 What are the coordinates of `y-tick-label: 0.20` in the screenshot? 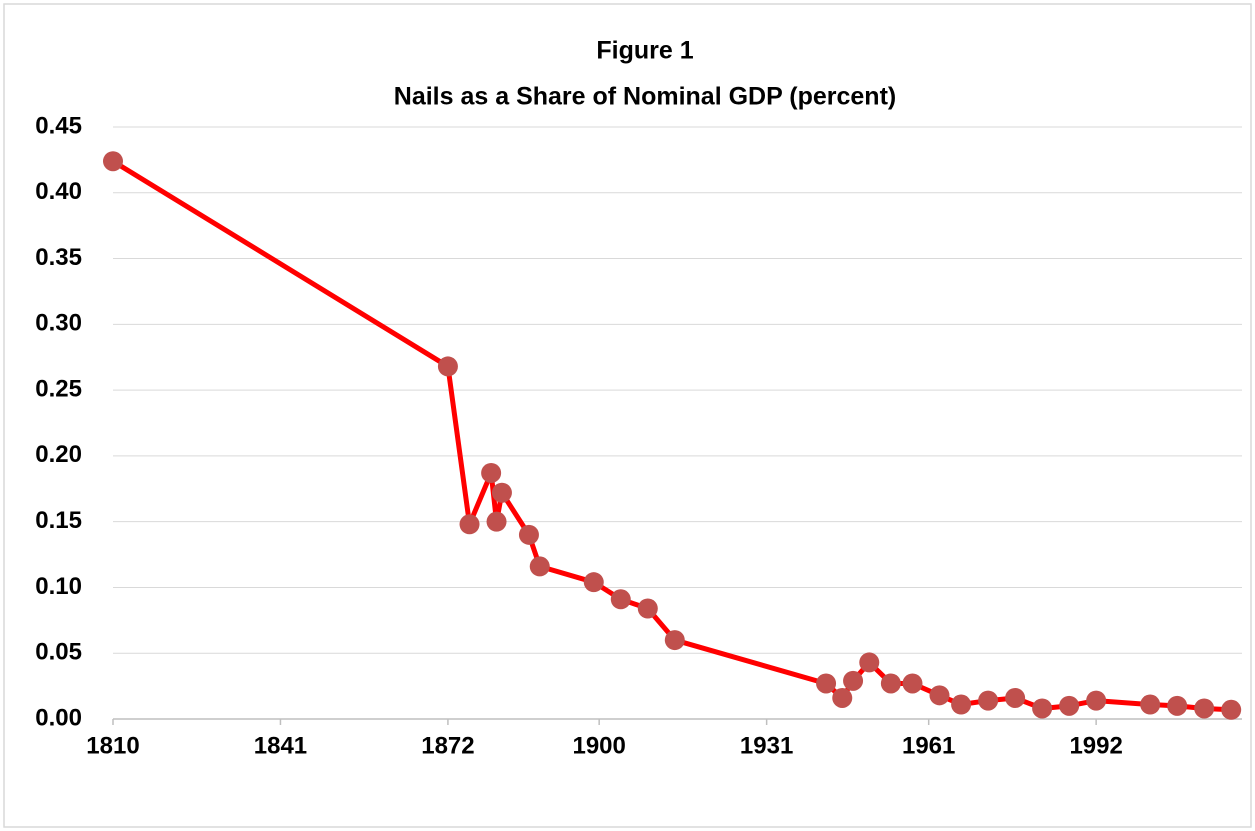 It's located at (58, 454).